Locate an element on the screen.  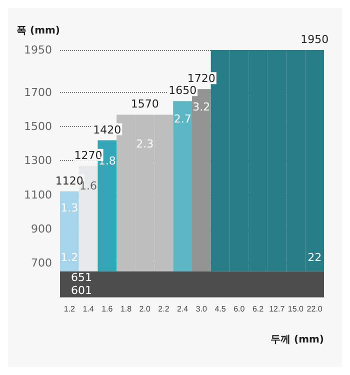
data-label: 1650 is located at coordinates (182, 91).